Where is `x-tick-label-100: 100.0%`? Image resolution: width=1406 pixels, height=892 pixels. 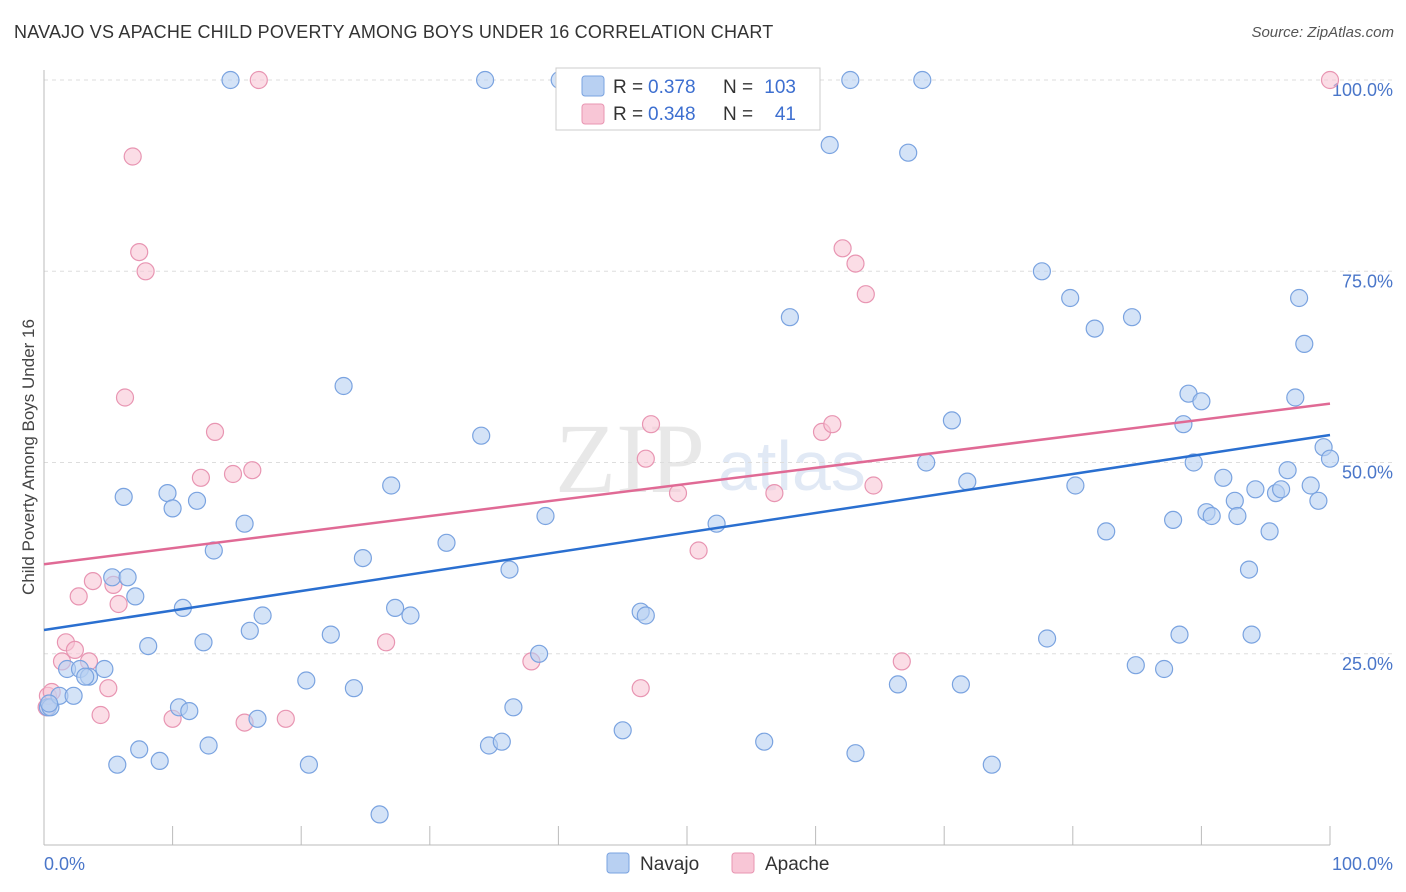 x-tick-label-100: 100.0% is located at coordinates (1362, 864).